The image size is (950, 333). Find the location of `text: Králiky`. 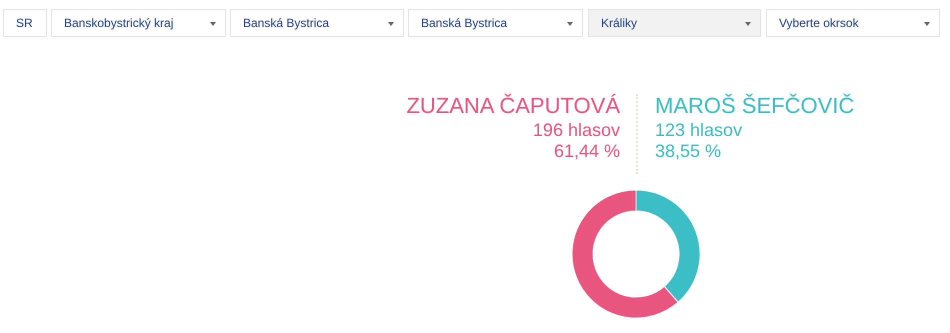

text: Králiky is located at coordinates (674, 23).